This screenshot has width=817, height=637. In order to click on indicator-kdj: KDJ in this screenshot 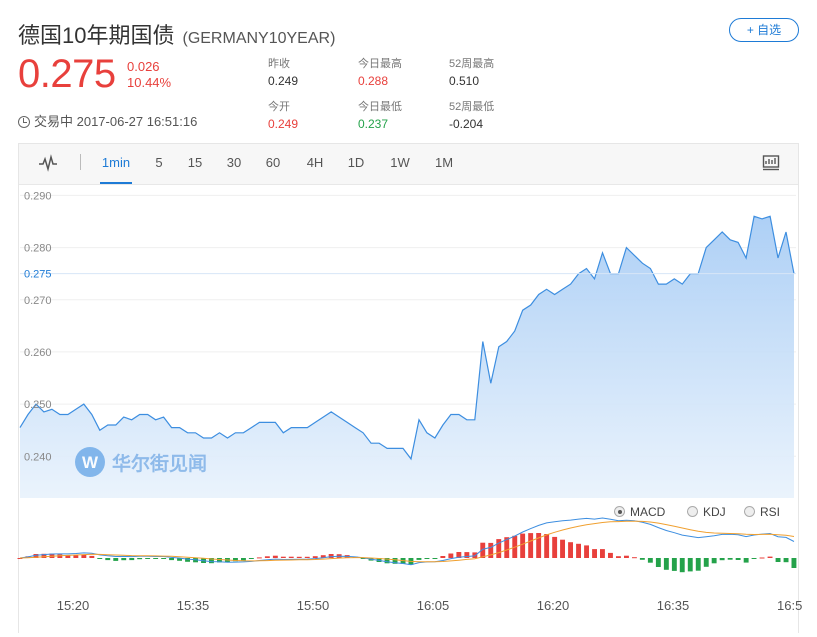, I will do `click(706, 512)`.